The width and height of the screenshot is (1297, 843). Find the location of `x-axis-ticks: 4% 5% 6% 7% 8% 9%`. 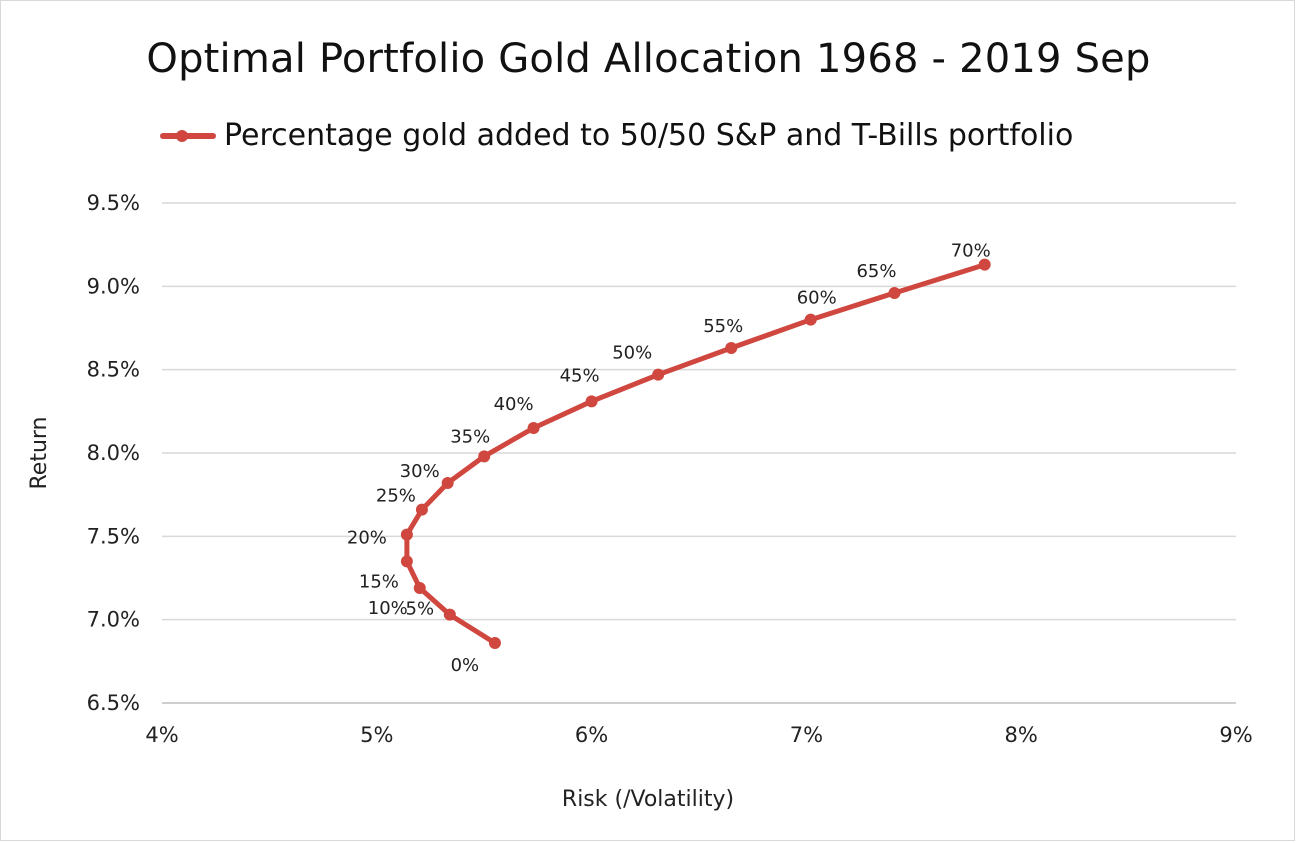

x-axis-ticks: 4% 5% 6% 7% 8% 9% is located at coordinates (698, 735).